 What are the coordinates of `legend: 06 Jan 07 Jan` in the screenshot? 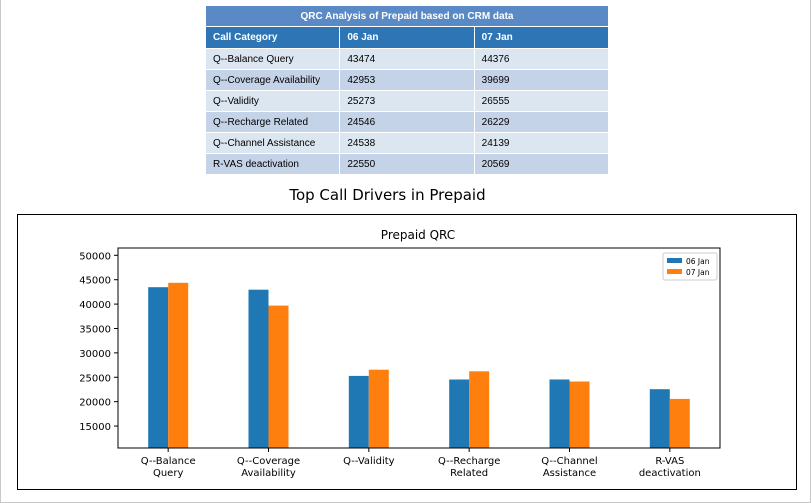 It's located at (690, 266).